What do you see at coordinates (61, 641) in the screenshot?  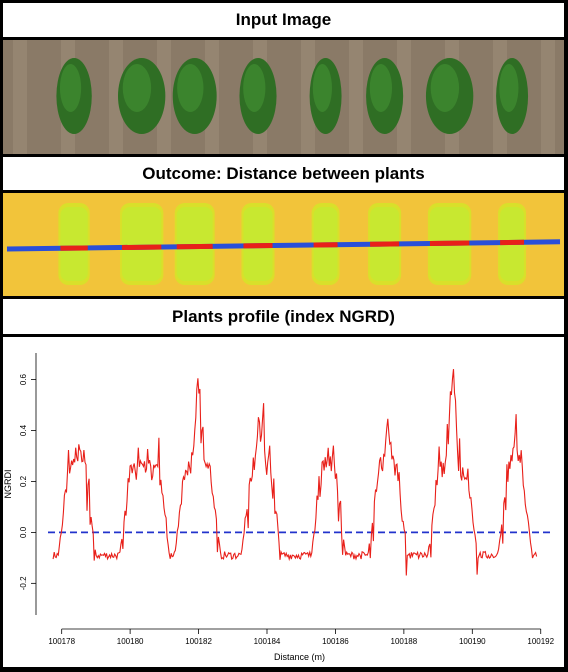 I see `x-tick-label: 100178` at bounding box center [61, 641].